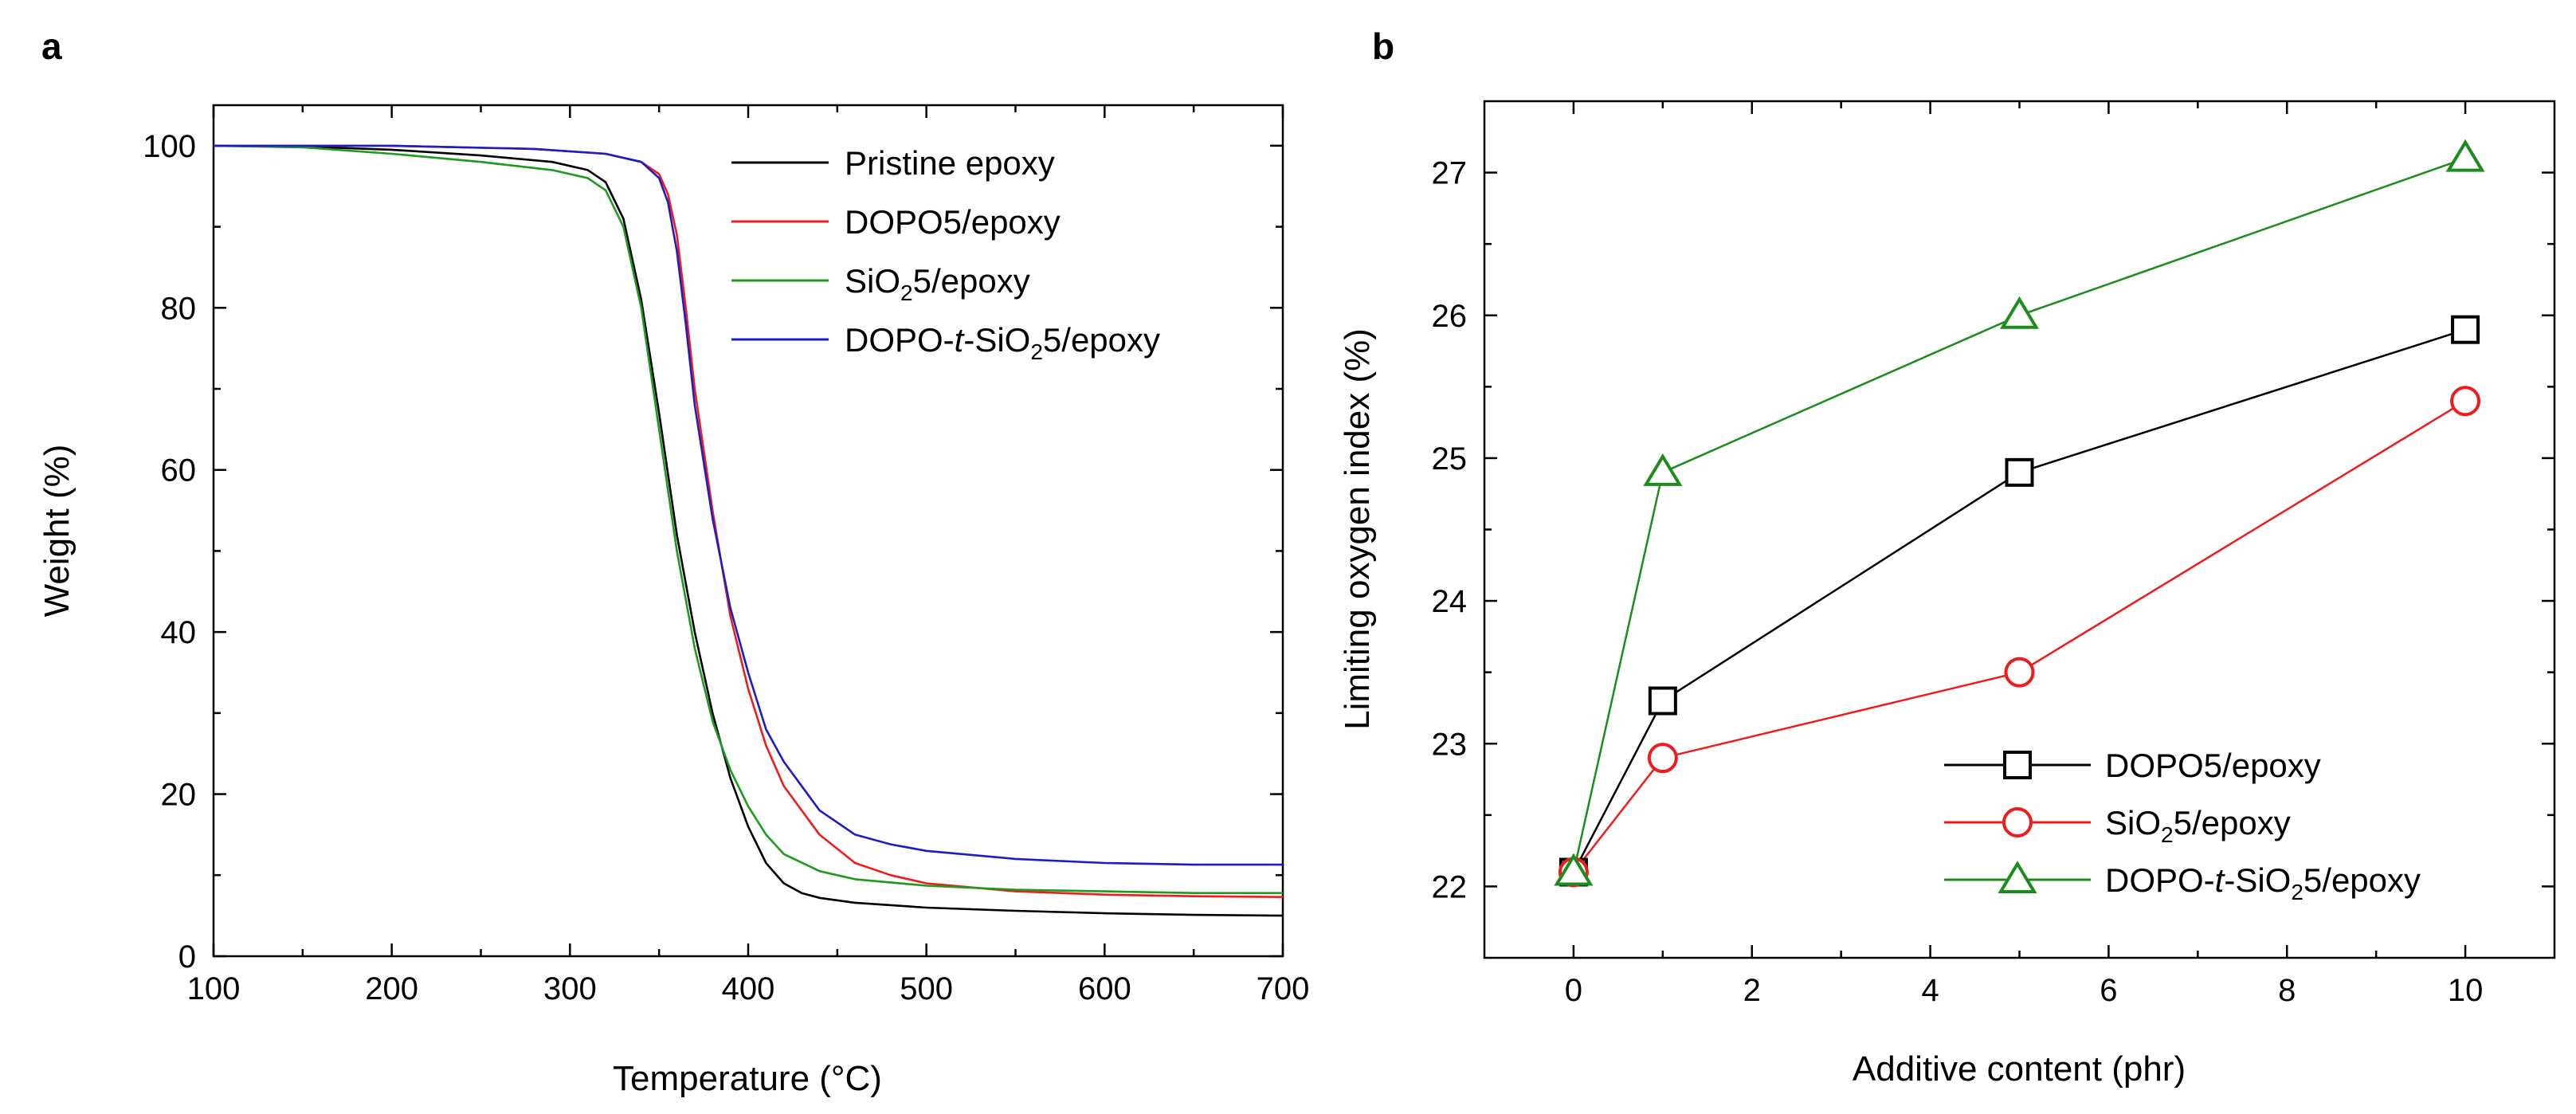  What do you see at coordinates (570, 988) in the screenshot?
I see `chart-a-xtick-label: 300` at bounding box center [570, 988].